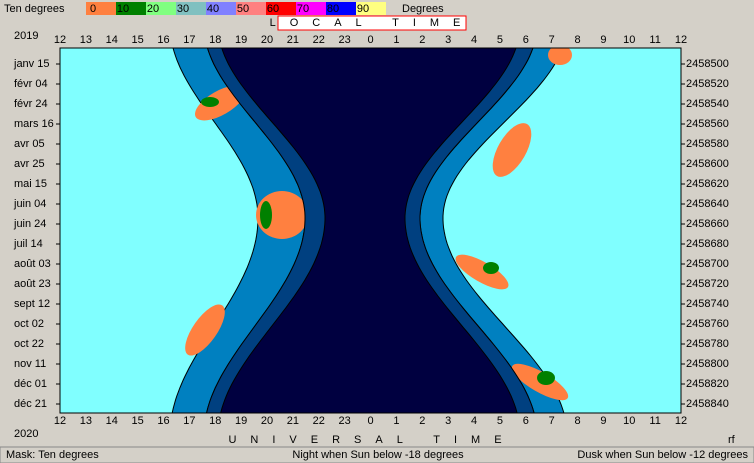  Describe the element at coordinates (213, 9) in the screenshot. I see `legend-tick: 40` at that location.